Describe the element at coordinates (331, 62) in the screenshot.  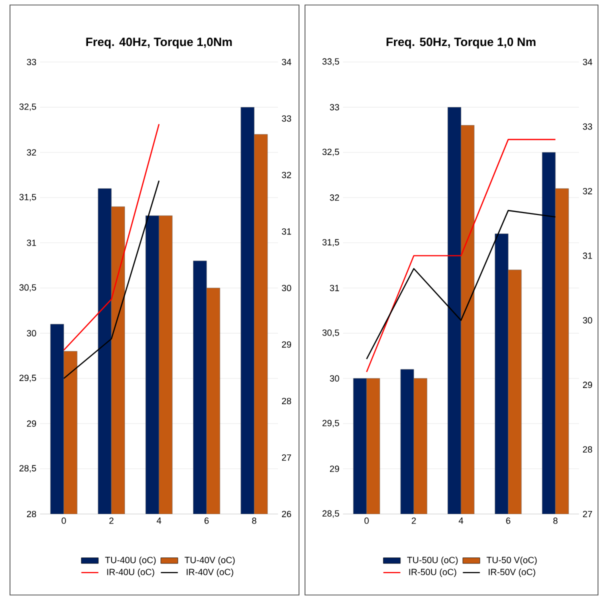
I see `y-tick-label: 33,5` at that location.